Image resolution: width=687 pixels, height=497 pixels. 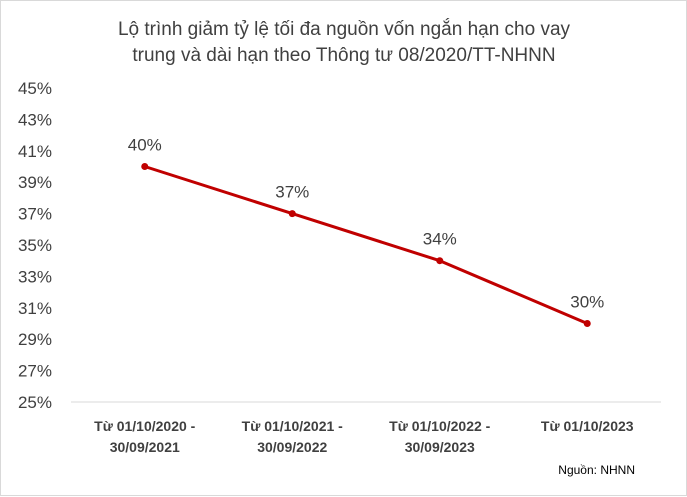 What do you see at coordinates (35, 151) in the screenshot?
I see `y-tick-label: 41%` at bounding box center [35, 151].